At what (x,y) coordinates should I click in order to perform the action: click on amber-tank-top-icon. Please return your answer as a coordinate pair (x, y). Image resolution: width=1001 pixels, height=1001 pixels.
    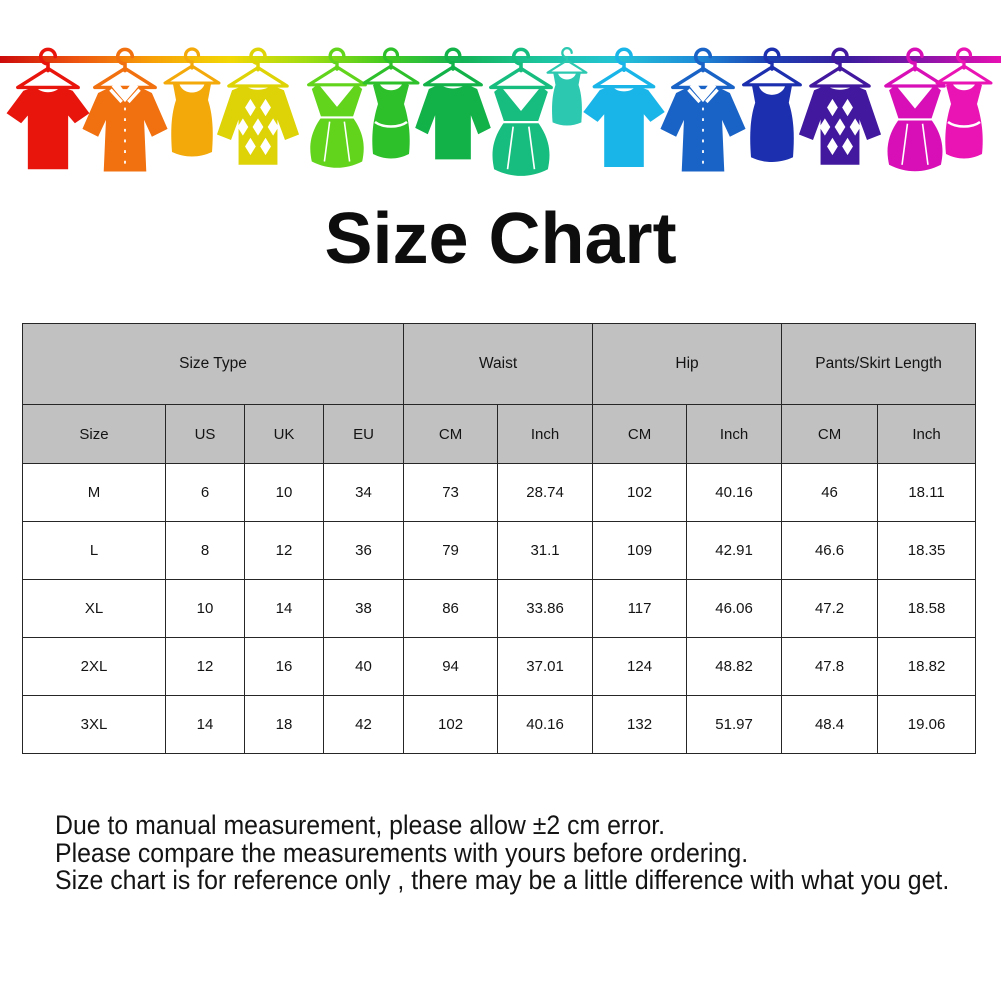
    Looking at the image, I should click on (192, 103).